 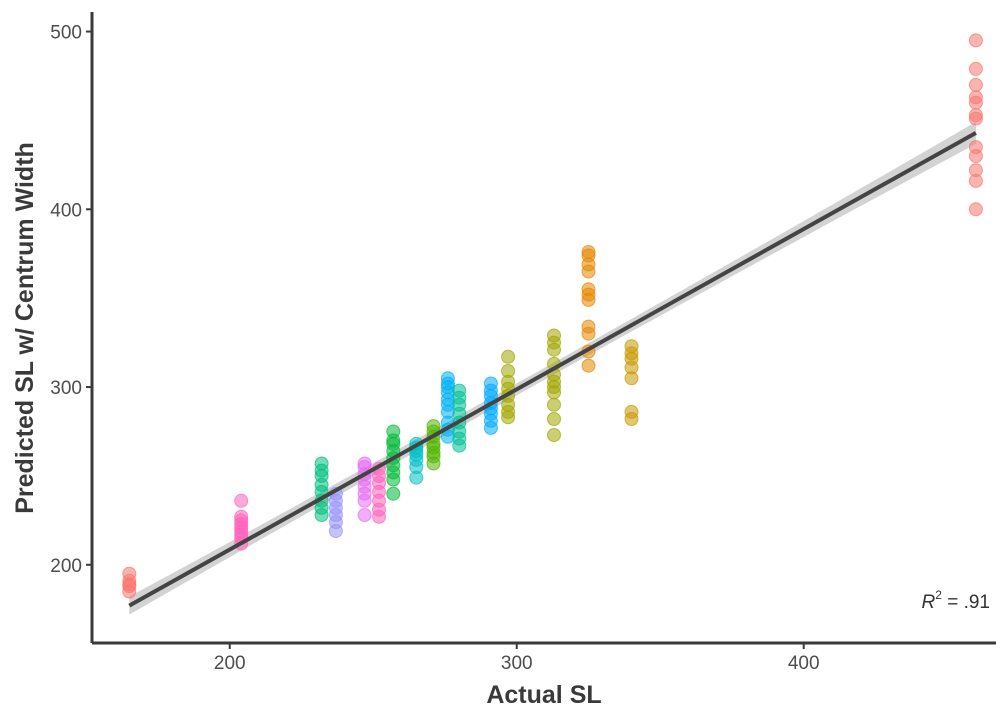 I want to click on x-tick-label: 400, so click(x=804, y=663).